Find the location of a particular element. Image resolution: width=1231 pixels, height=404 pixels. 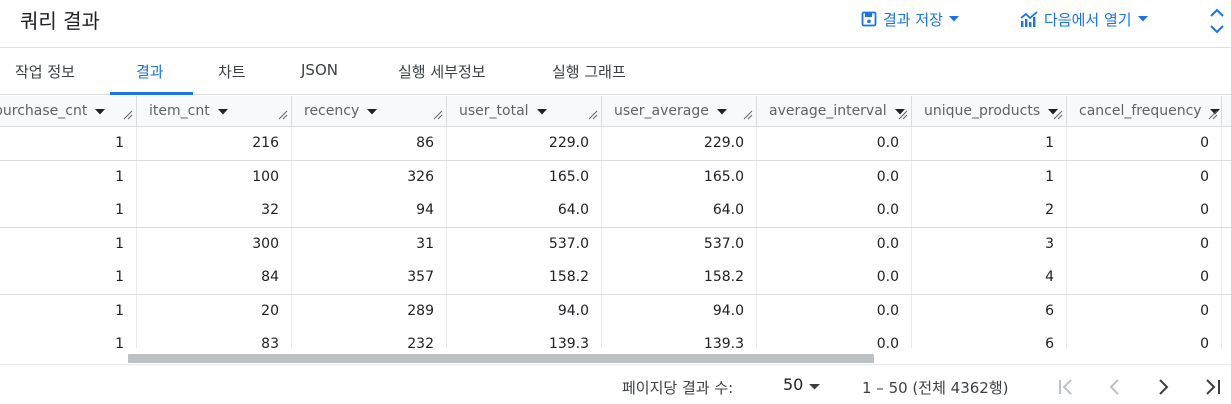

column-header-label: unique_products is located at coordinates (982, 111).